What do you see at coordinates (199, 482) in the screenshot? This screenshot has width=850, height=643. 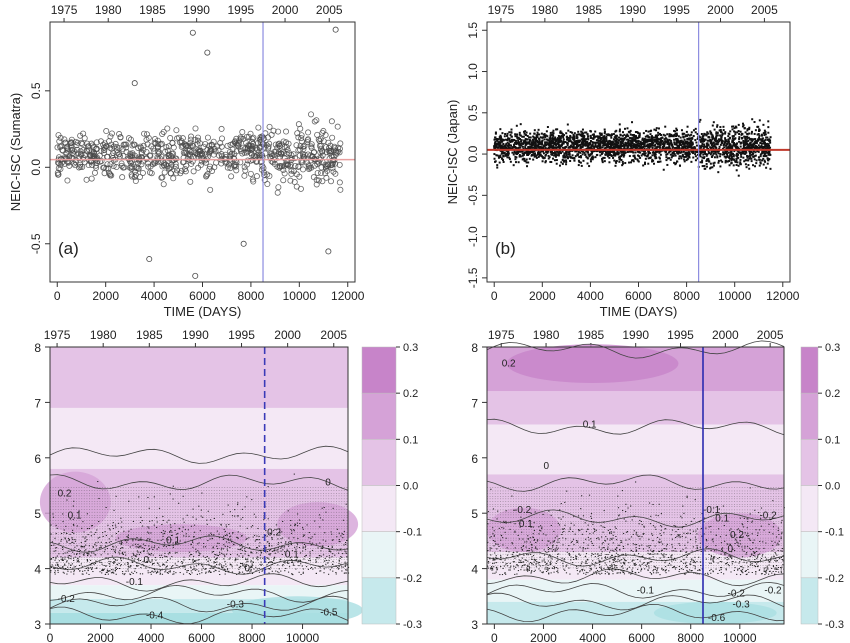 I see `contour-line` at bounding box center [199, 482].